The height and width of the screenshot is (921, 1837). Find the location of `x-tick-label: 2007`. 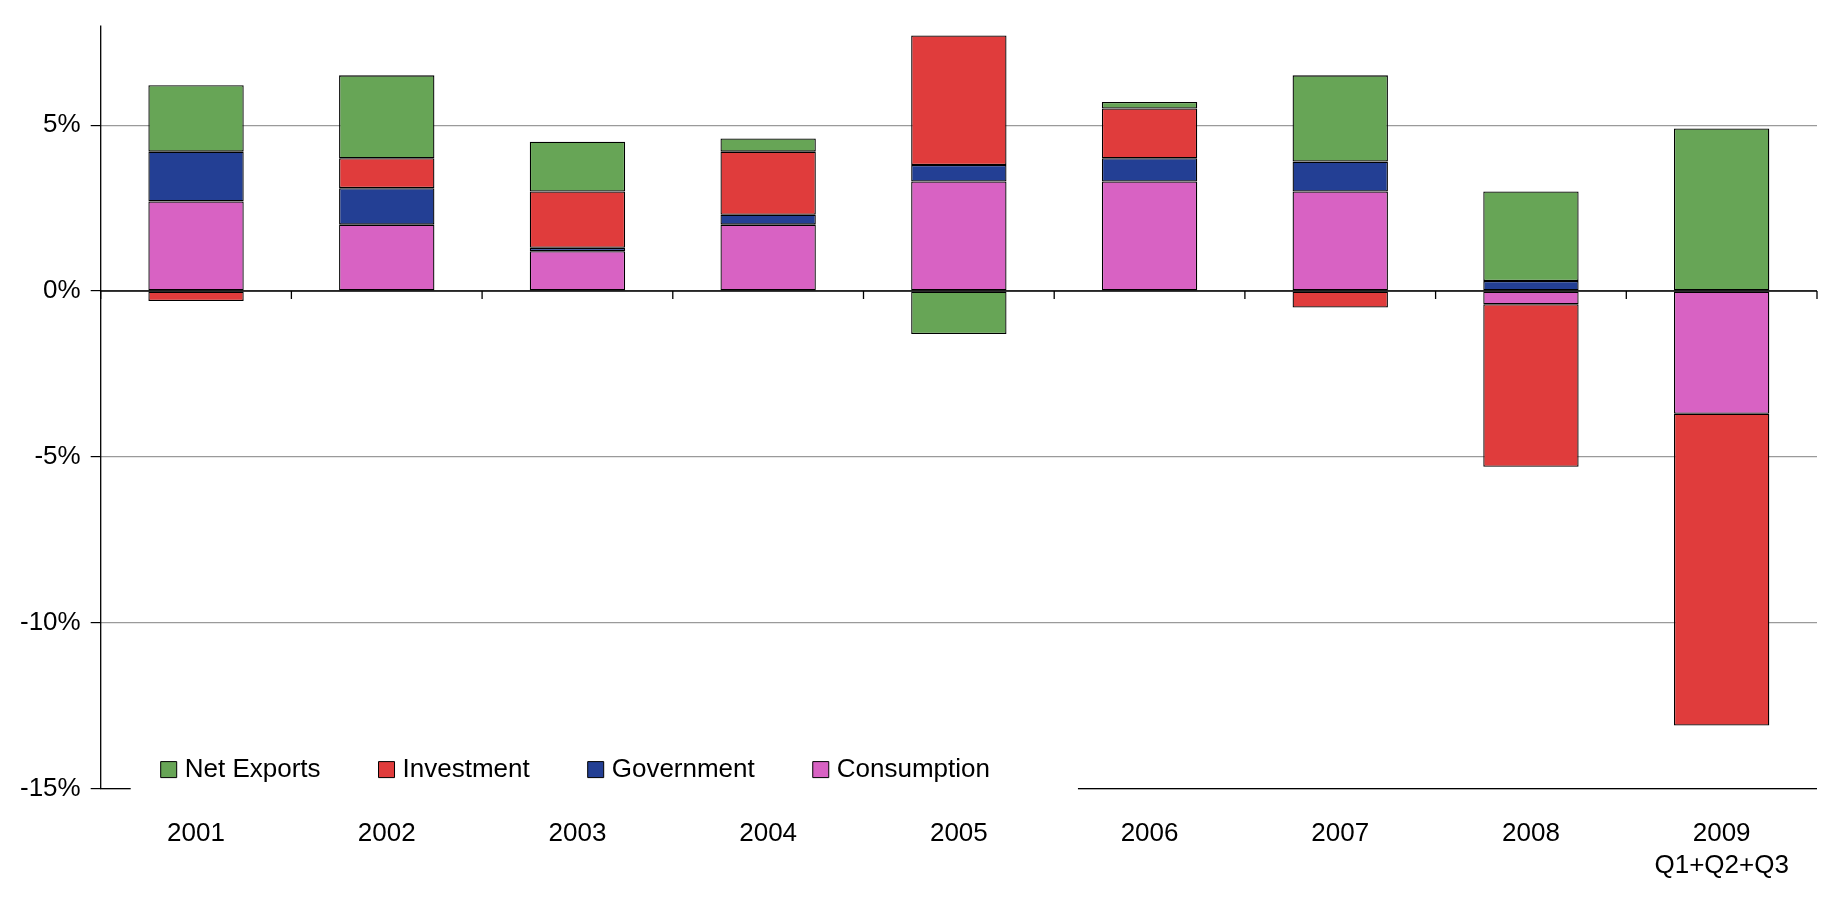

x-tick-label: 2007 is located at coordinates (1340, 832).